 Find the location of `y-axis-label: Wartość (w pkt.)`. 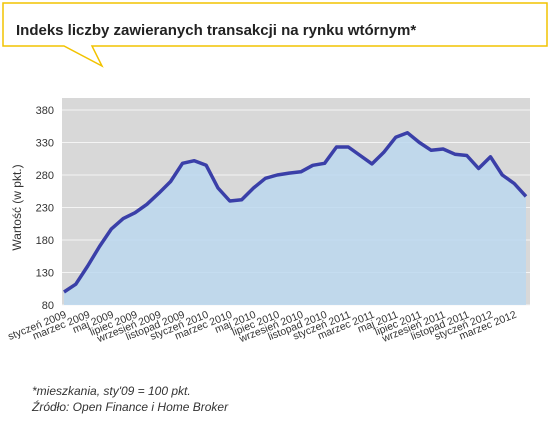

y-axis-label: Wartość (w pkt.) is located at coordinates (17, 207).